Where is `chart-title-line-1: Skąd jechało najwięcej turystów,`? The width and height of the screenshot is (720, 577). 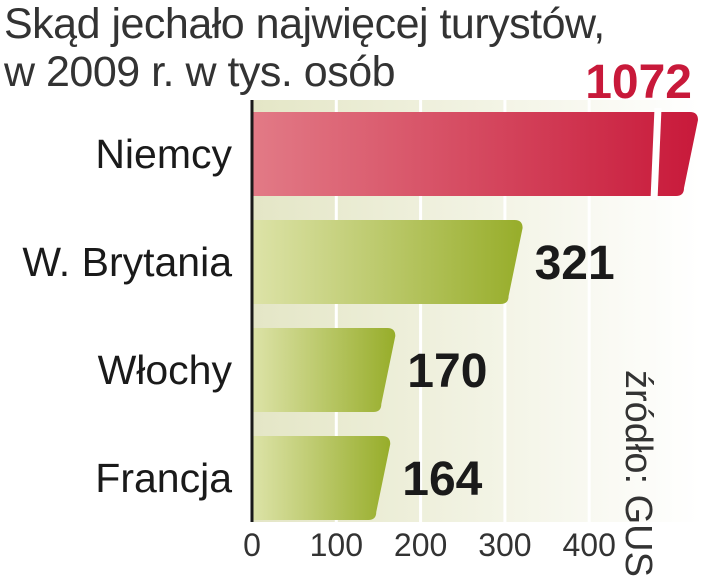 chart-title-line-1: Skąd jechało najwięcej turystów, is located at coordinates (304, 24).